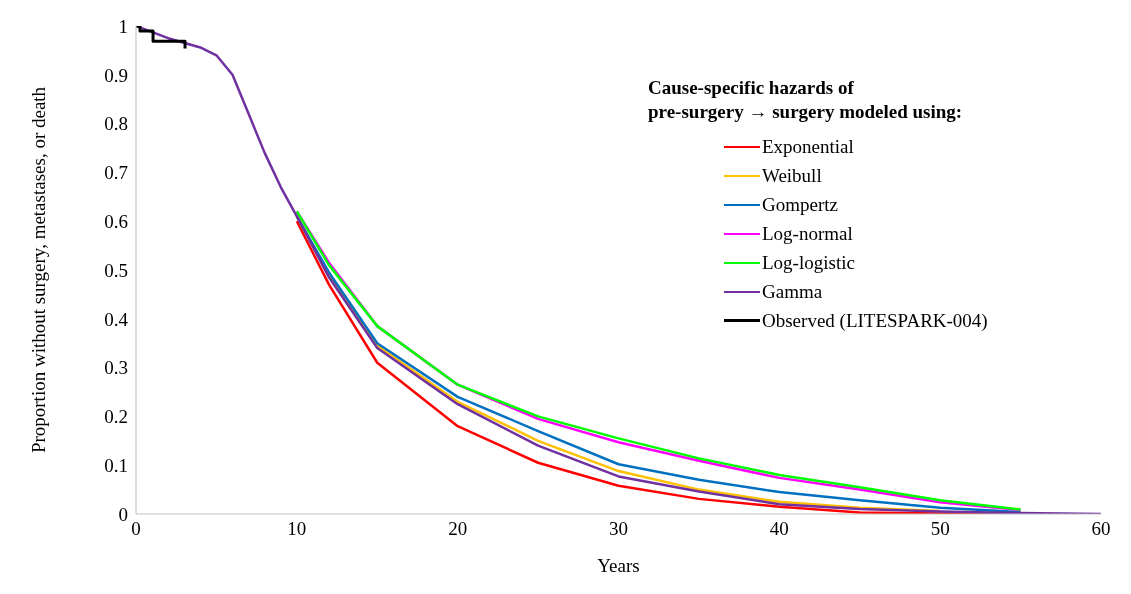 This screenshot has width=1131, height=594. Describe the element at coordinates (618, 565) in the screenshot. I see `x-axis-title: Years` at that location.